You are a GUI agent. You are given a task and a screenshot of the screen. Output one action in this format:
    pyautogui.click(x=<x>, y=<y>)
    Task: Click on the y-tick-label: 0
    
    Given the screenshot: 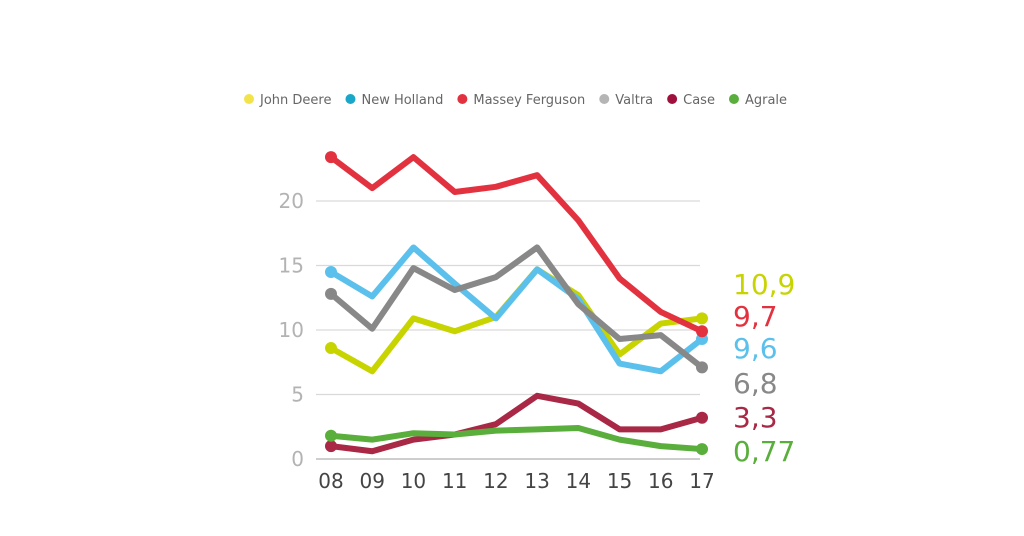 What is the action you would take?
    pyautogui.click(x=297, y=459)
    